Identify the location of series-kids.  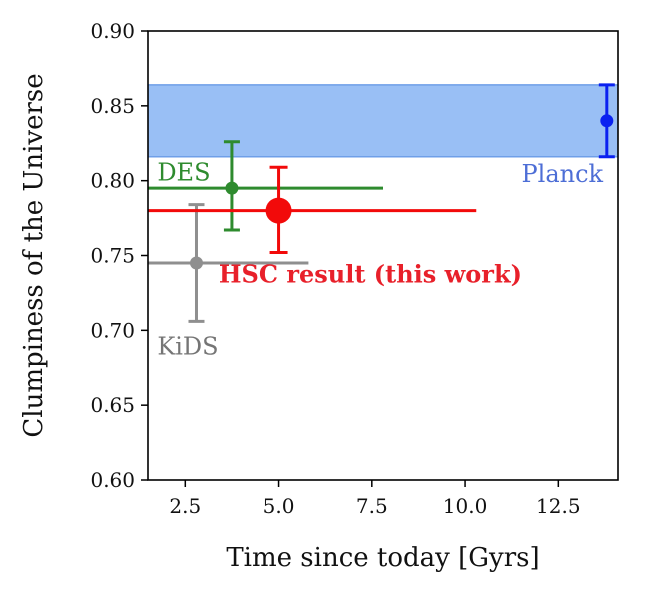
(228, 263).